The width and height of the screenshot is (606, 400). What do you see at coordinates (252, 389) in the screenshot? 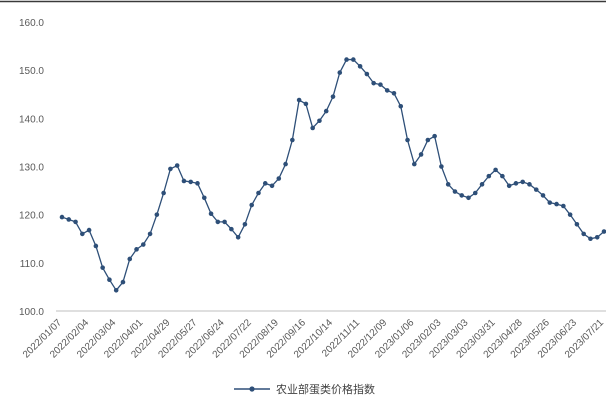
I see `legend-marker` at bounding box center [252, 389].